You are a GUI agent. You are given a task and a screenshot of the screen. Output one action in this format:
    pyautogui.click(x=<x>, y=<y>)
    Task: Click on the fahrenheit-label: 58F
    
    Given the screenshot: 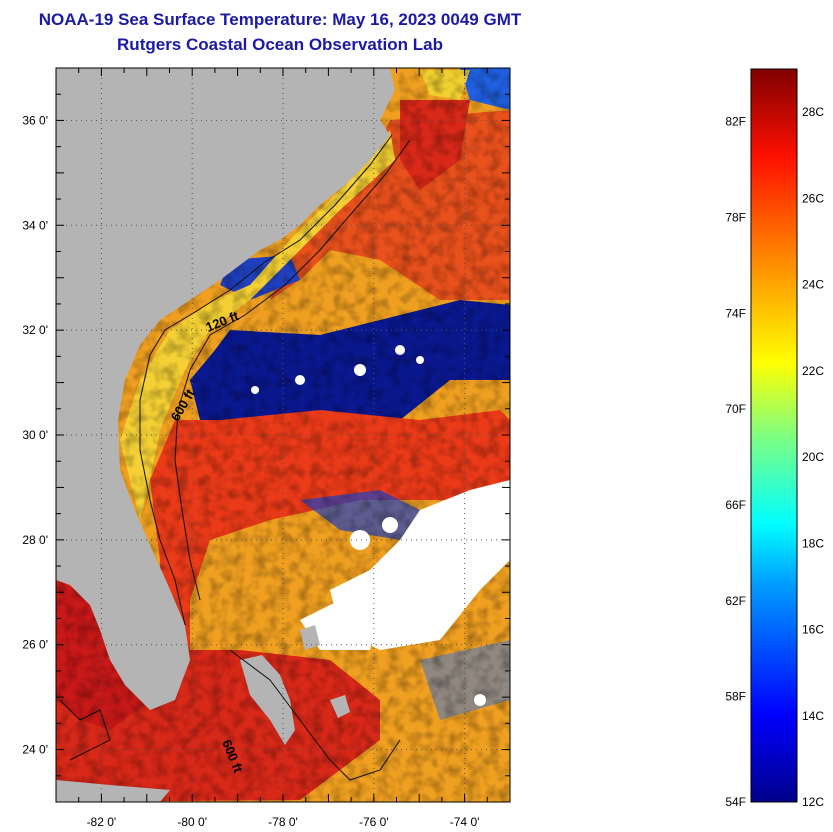 What is the action you would take?
    pyautogui.click(x=735, y=697)
    